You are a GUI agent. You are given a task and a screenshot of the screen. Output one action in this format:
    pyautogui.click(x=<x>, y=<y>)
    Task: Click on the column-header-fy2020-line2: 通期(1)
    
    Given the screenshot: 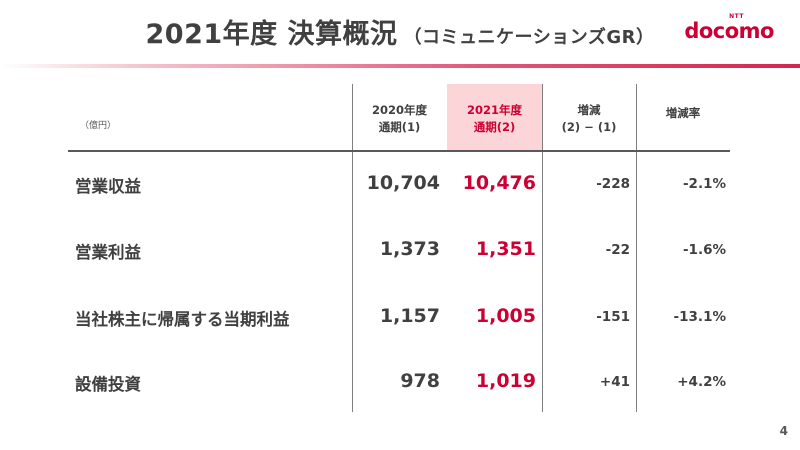 What is the action you would take?
    pyautogui.click(x=399, y=127)
    